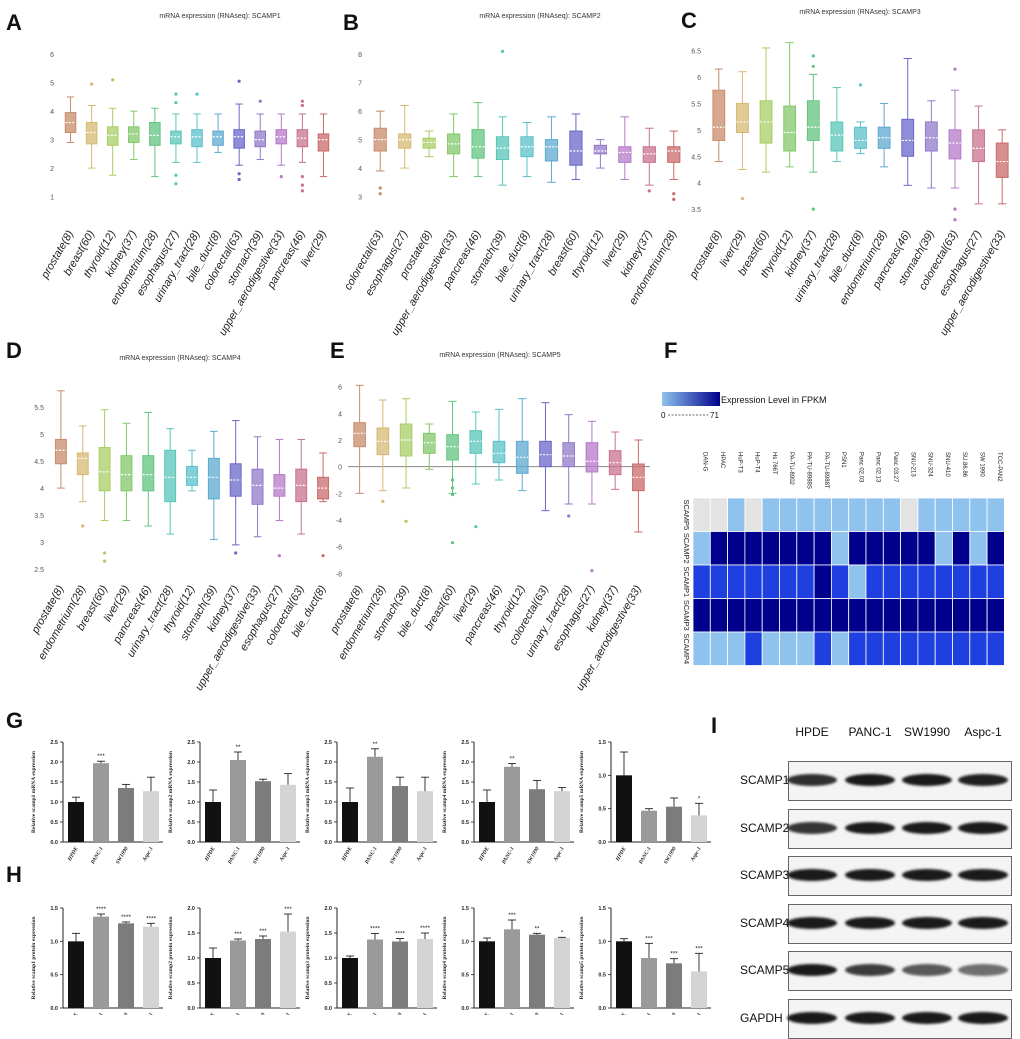  Describe the element at coordinates (947, 464) in the screenshot. I see `cell-line-label: SNU-410` at that location.